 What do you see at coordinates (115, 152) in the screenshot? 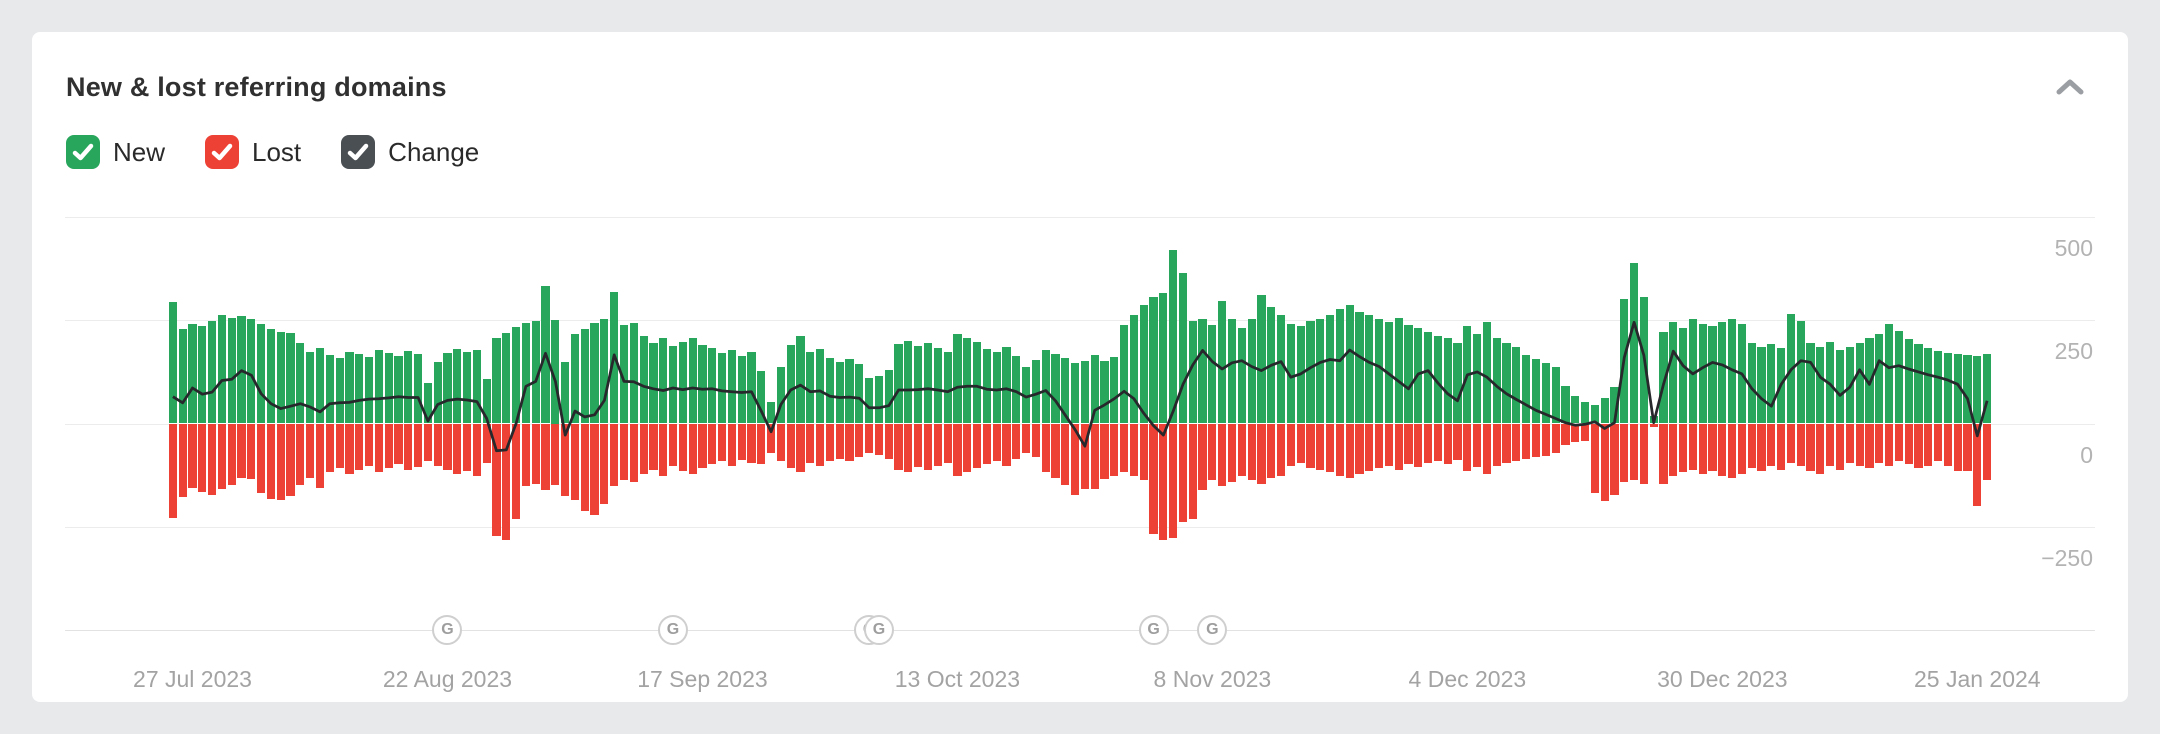
I see `legend-item-new: New` at bounding box center [115, 152].